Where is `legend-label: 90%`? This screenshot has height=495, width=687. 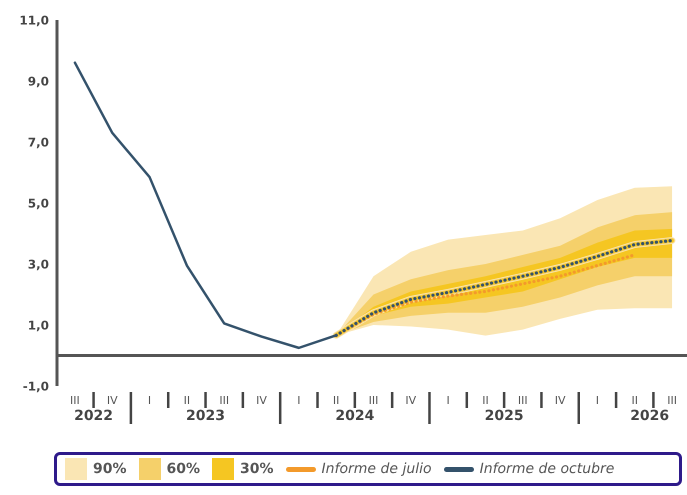 legend-label: 90% is located at coordinates (110, 469).